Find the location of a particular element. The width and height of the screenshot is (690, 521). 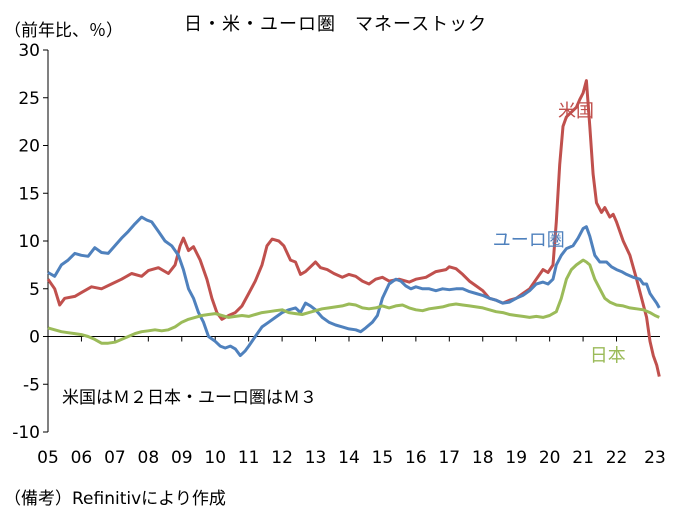

x-tick-label: 16 is located at coordinates (416, 458).